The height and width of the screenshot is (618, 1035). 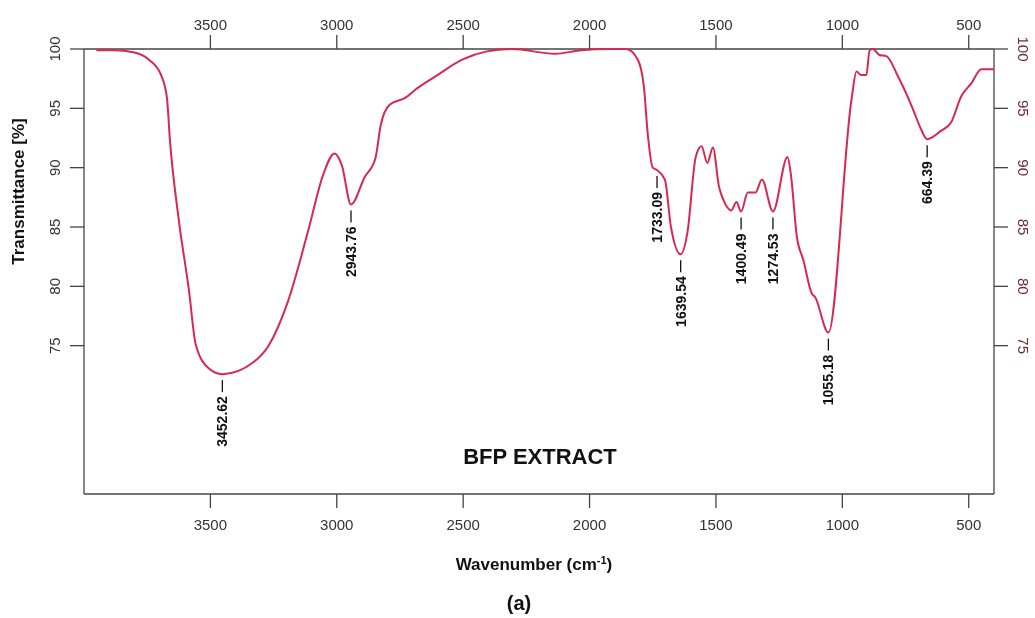 I want to click on annotation: 1274.53, so click(x=772, y=259).